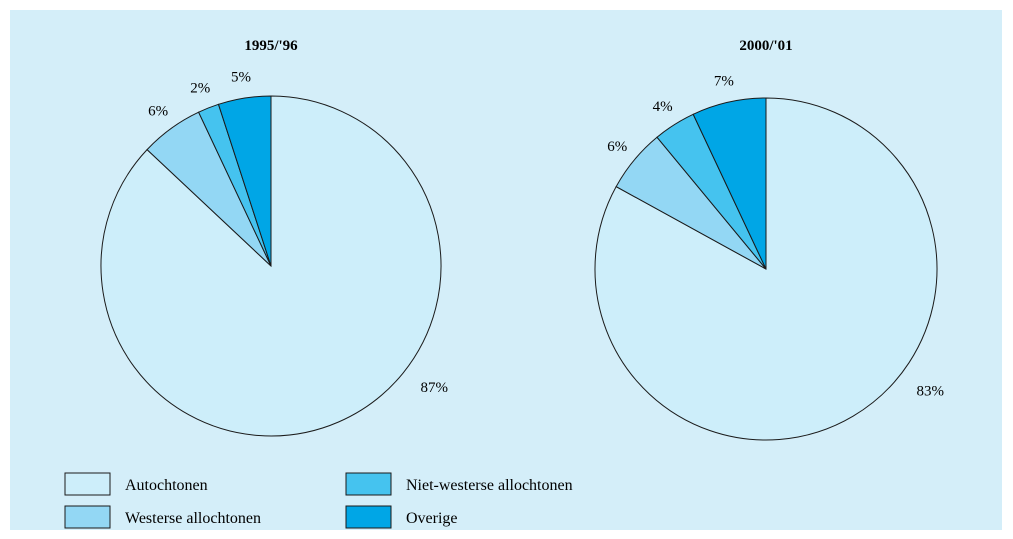 Image resolution: width=1013 pixels, height=539 pixels. Describe the element at coordinates (489, 485) in the screenshot. I see `legend-label: Niet-westerse allochtonen` at that location.